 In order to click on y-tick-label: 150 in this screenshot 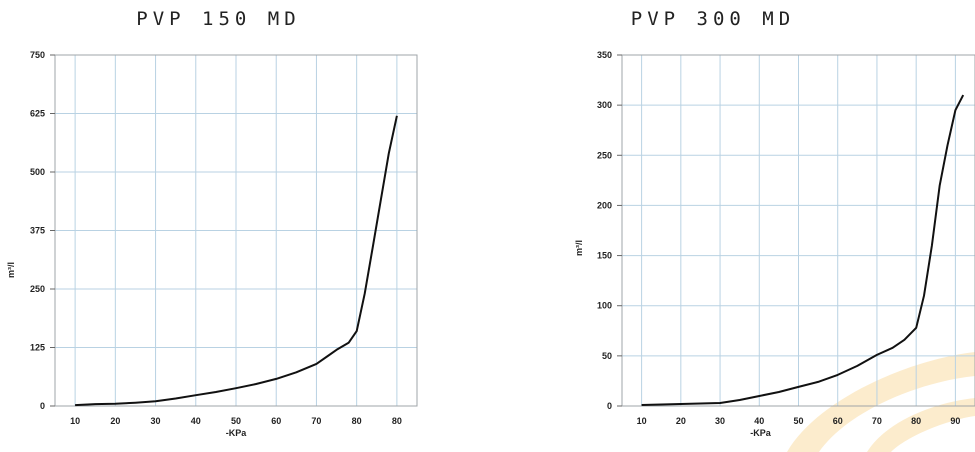, I will do `click(604, 256)`.